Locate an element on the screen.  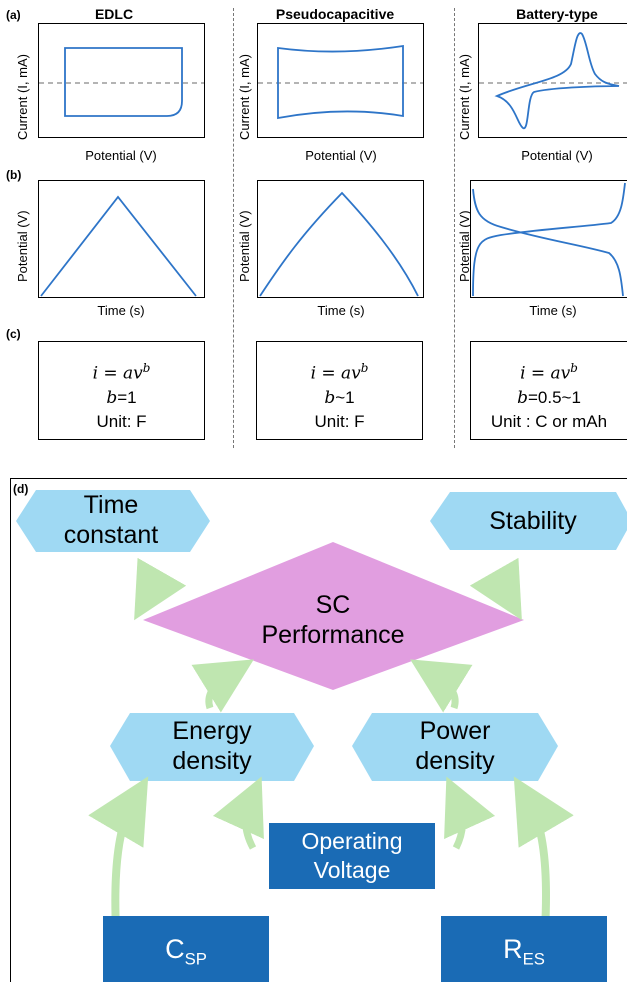
stability-label: Stability is located at coordinates (533, 521).